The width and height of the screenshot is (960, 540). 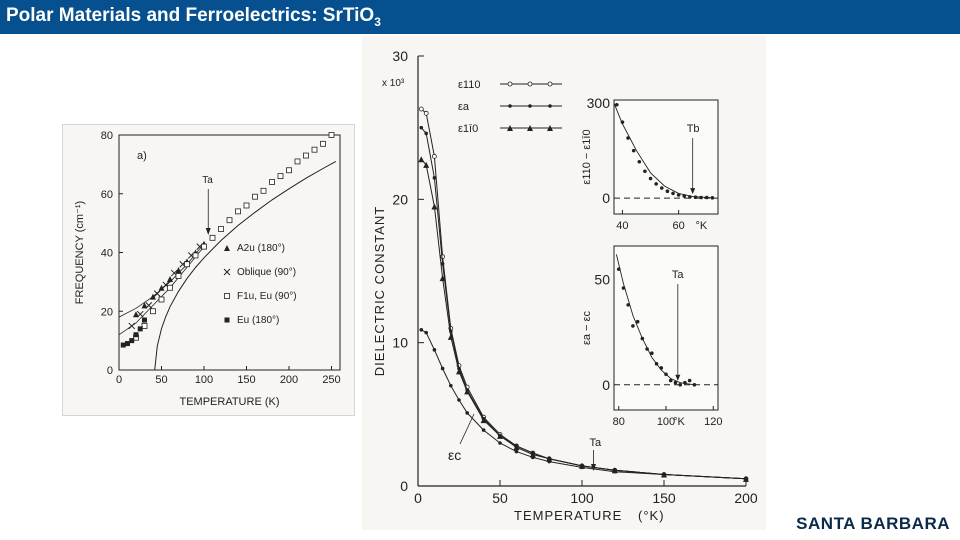 What do you see at coordinates (80, 252) in the screenshot?
I see `y-axis-label: FREQUENCY (cm⁻¹)` at bounding box center [80, 252].